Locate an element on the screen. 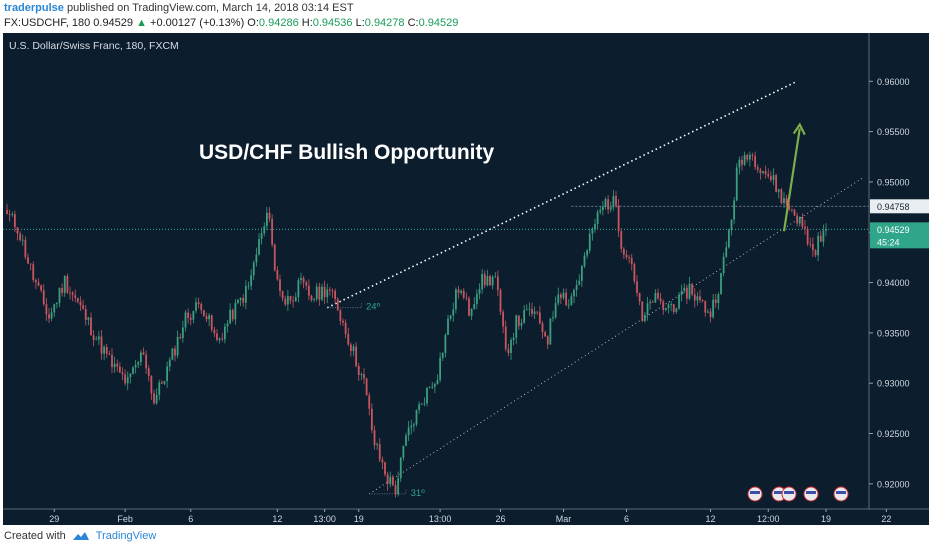  angle-marker-lower is located at coordinates (388, 491).